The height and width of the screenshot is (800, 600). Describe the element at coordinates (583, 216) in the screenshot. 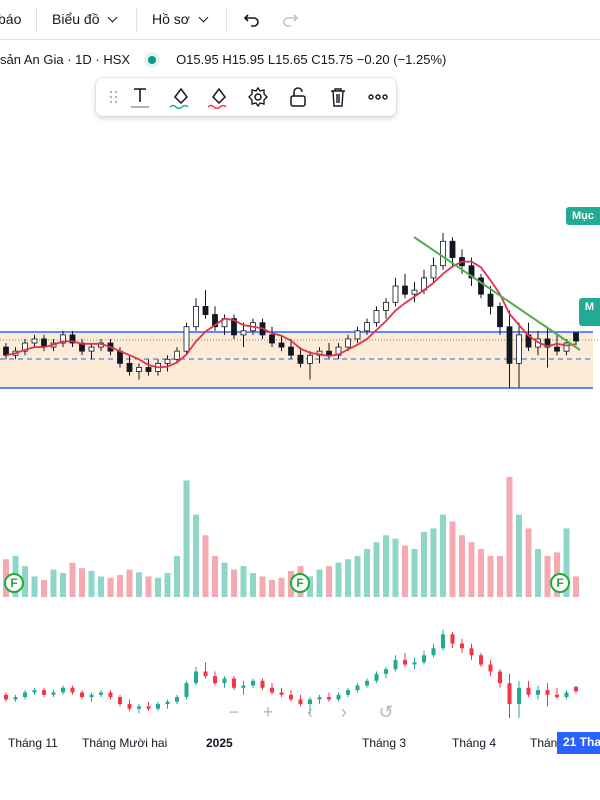

I see `price-tag-1: Mục` at that location.